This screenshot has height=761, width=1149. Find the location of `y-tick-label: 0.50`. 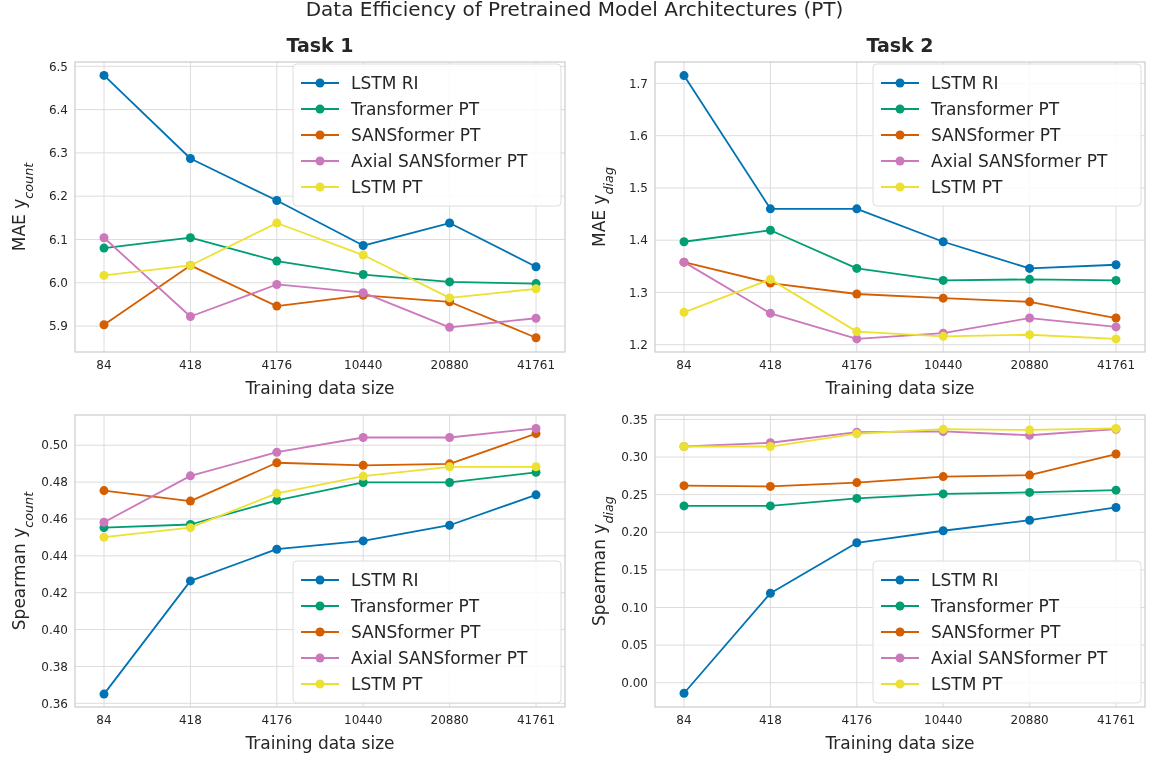

y-tick-label: 0.50 is located at coordinates (54, 445).